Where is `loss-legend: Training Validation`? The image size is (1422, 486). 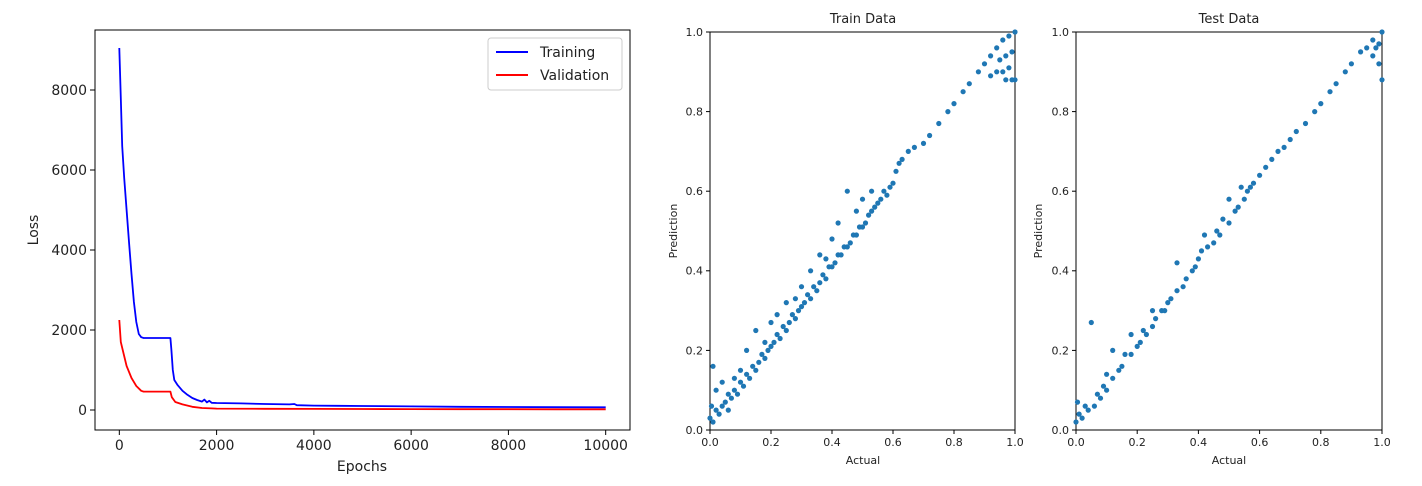 loss-legend: Training Validation is located at coordinates (555, 64).